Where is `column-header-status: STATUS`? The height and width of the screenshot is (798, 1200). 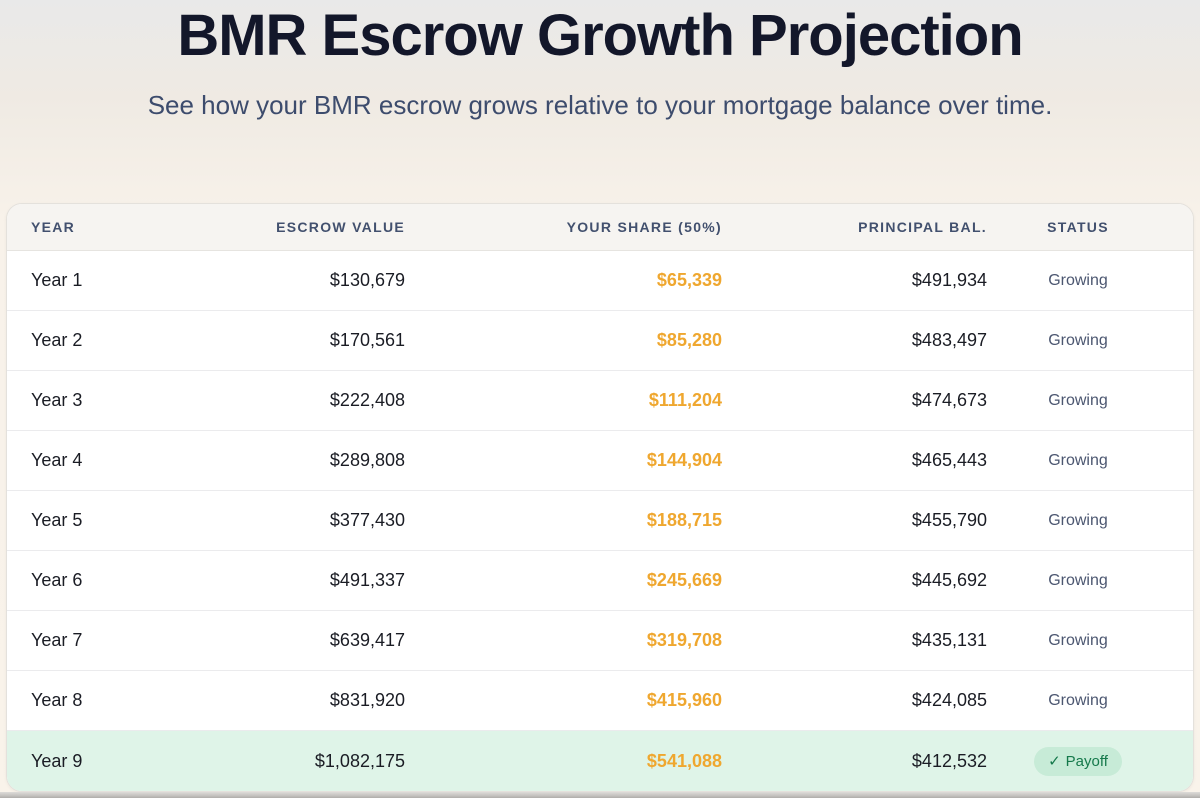 column-header-status: STATUS is located at coordinates (1078, 227).